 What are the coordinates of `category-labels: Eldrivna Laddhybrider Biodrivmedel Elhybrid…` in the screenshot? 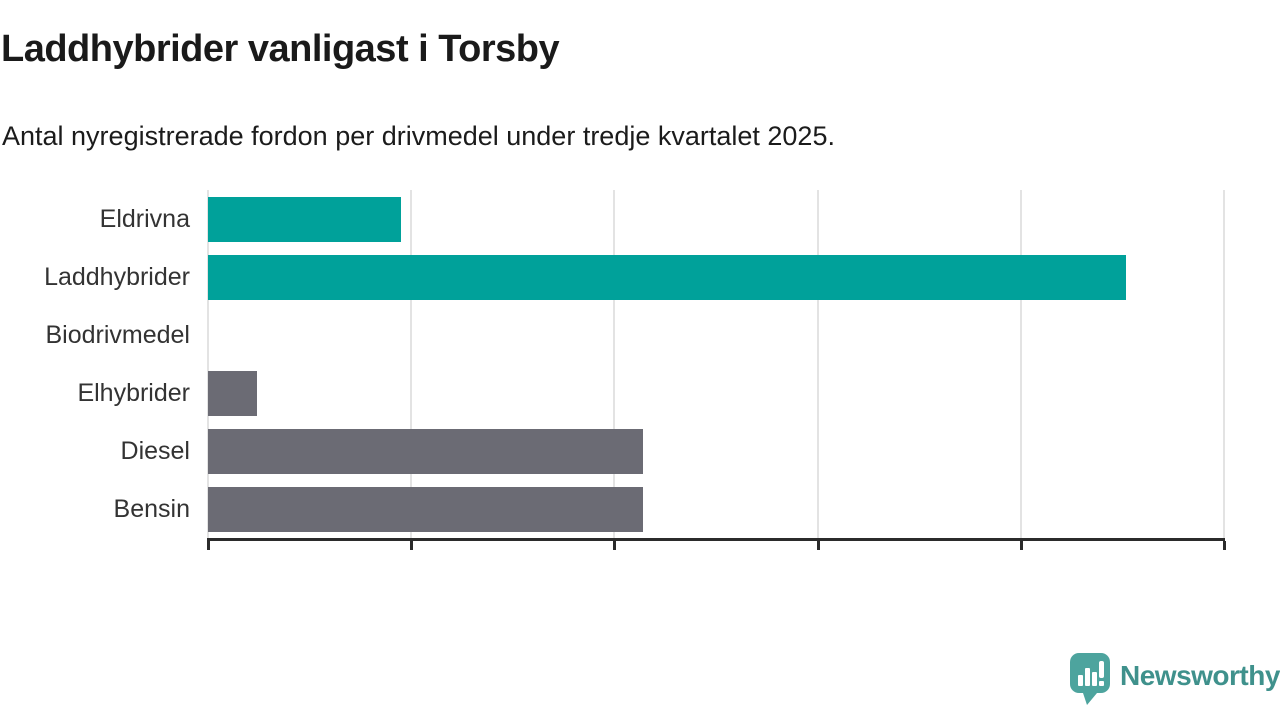 It's located at (95, 364).